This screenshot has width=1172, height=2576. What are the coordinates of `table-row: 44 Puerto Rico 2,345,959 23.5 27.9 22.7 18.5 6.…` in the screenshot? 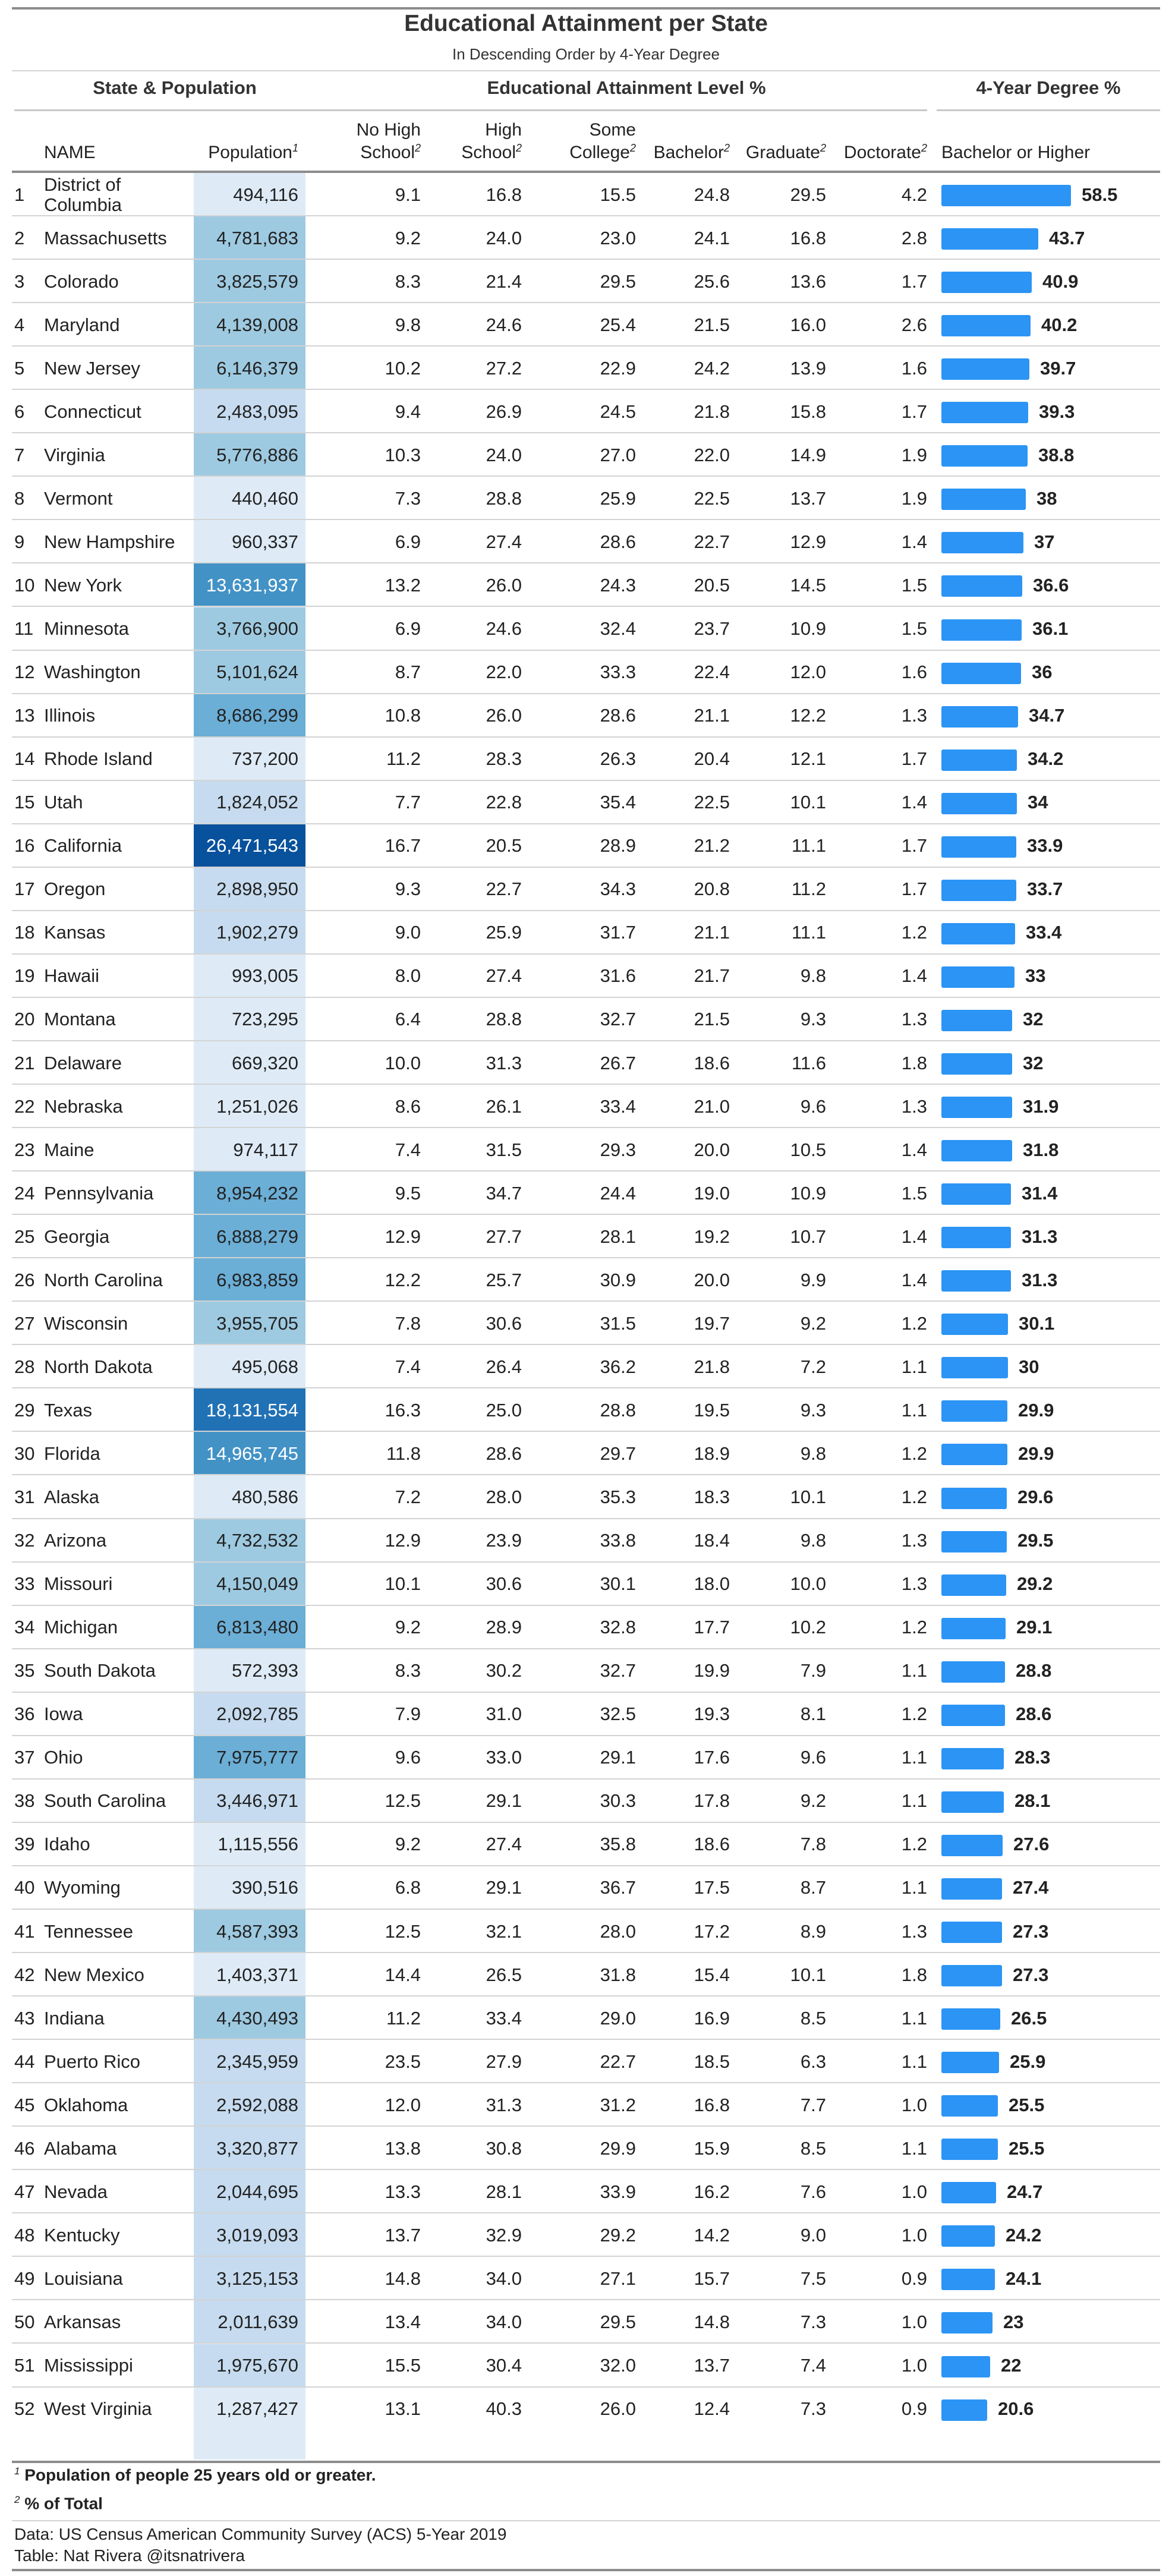 It's located at (586, 2062).